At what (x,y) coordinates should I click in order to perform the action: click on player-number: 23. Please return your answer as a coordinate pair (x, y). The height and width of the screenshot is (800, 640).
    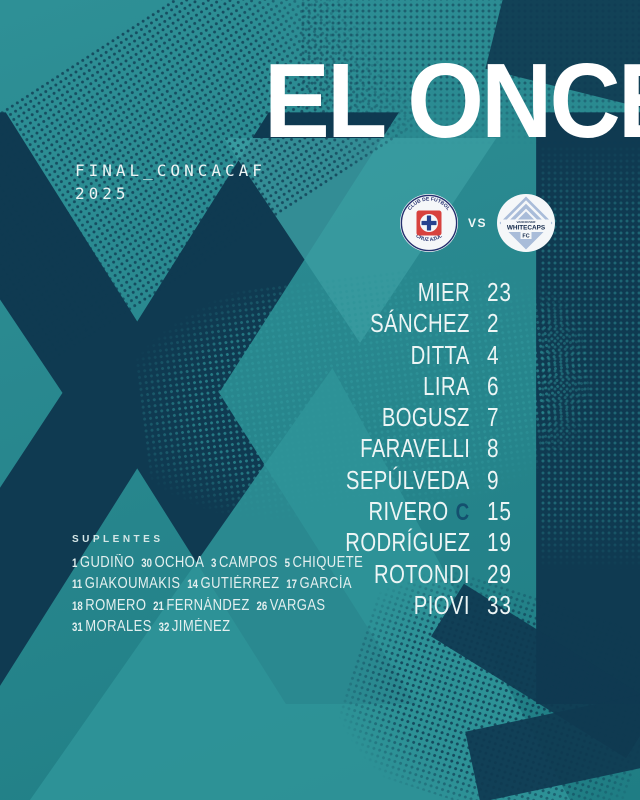
    Looking at the image, I should click on (499, 292).